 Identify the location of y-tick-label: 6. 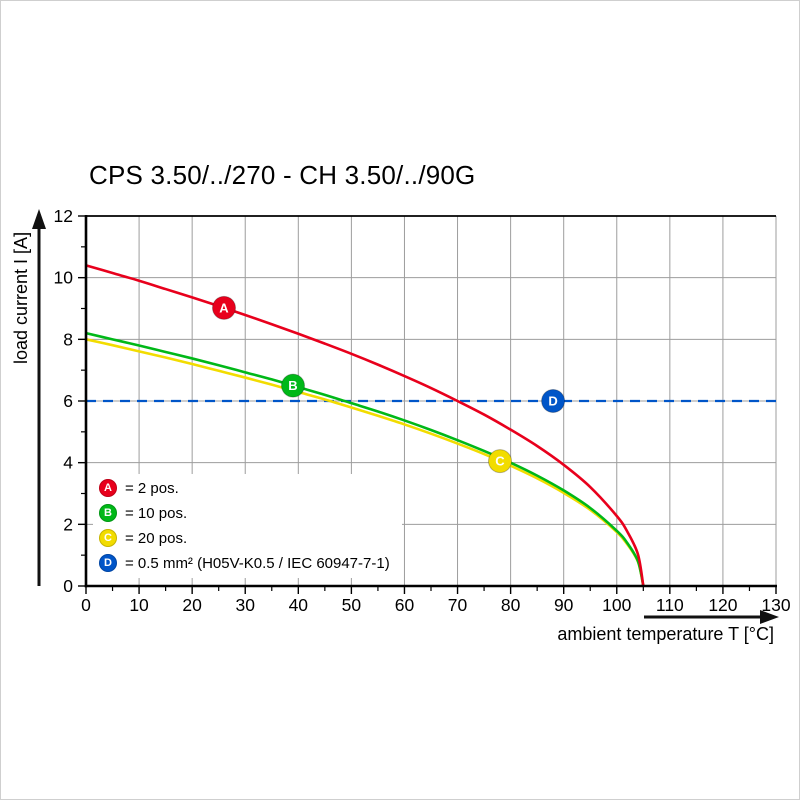
(68, 401).